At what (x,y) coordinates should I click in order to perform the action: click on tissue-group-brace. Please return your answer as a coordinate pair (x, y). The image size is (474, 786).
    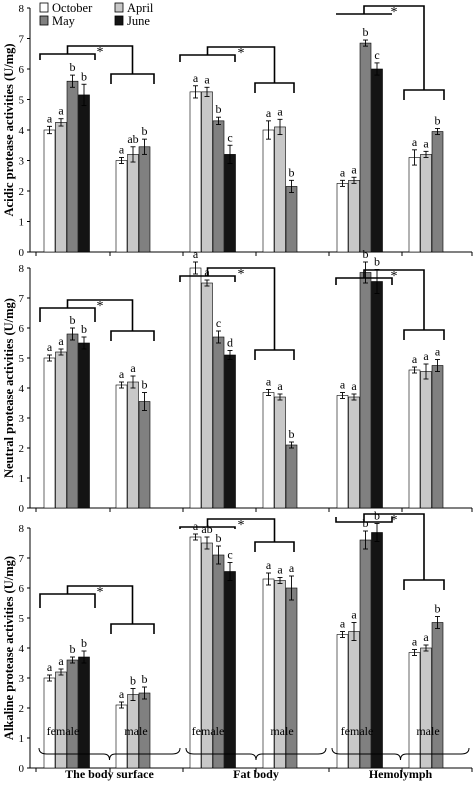
    Looking at the image, I should click on (109, 754).